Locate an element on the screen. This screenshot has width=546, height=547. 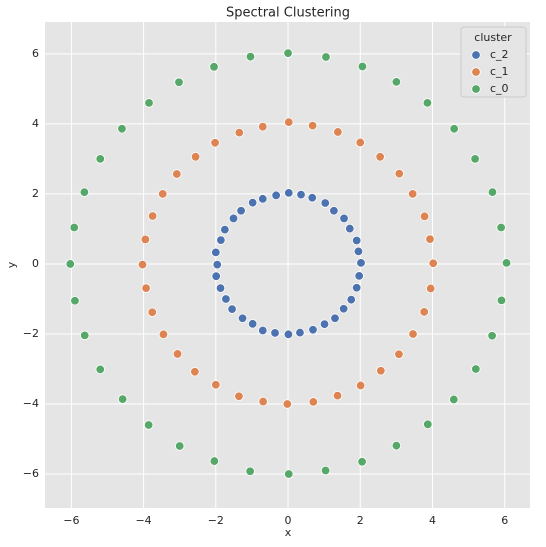
legend: cluster c_2 c_1 c_0 is located at coordinates (493, 62).